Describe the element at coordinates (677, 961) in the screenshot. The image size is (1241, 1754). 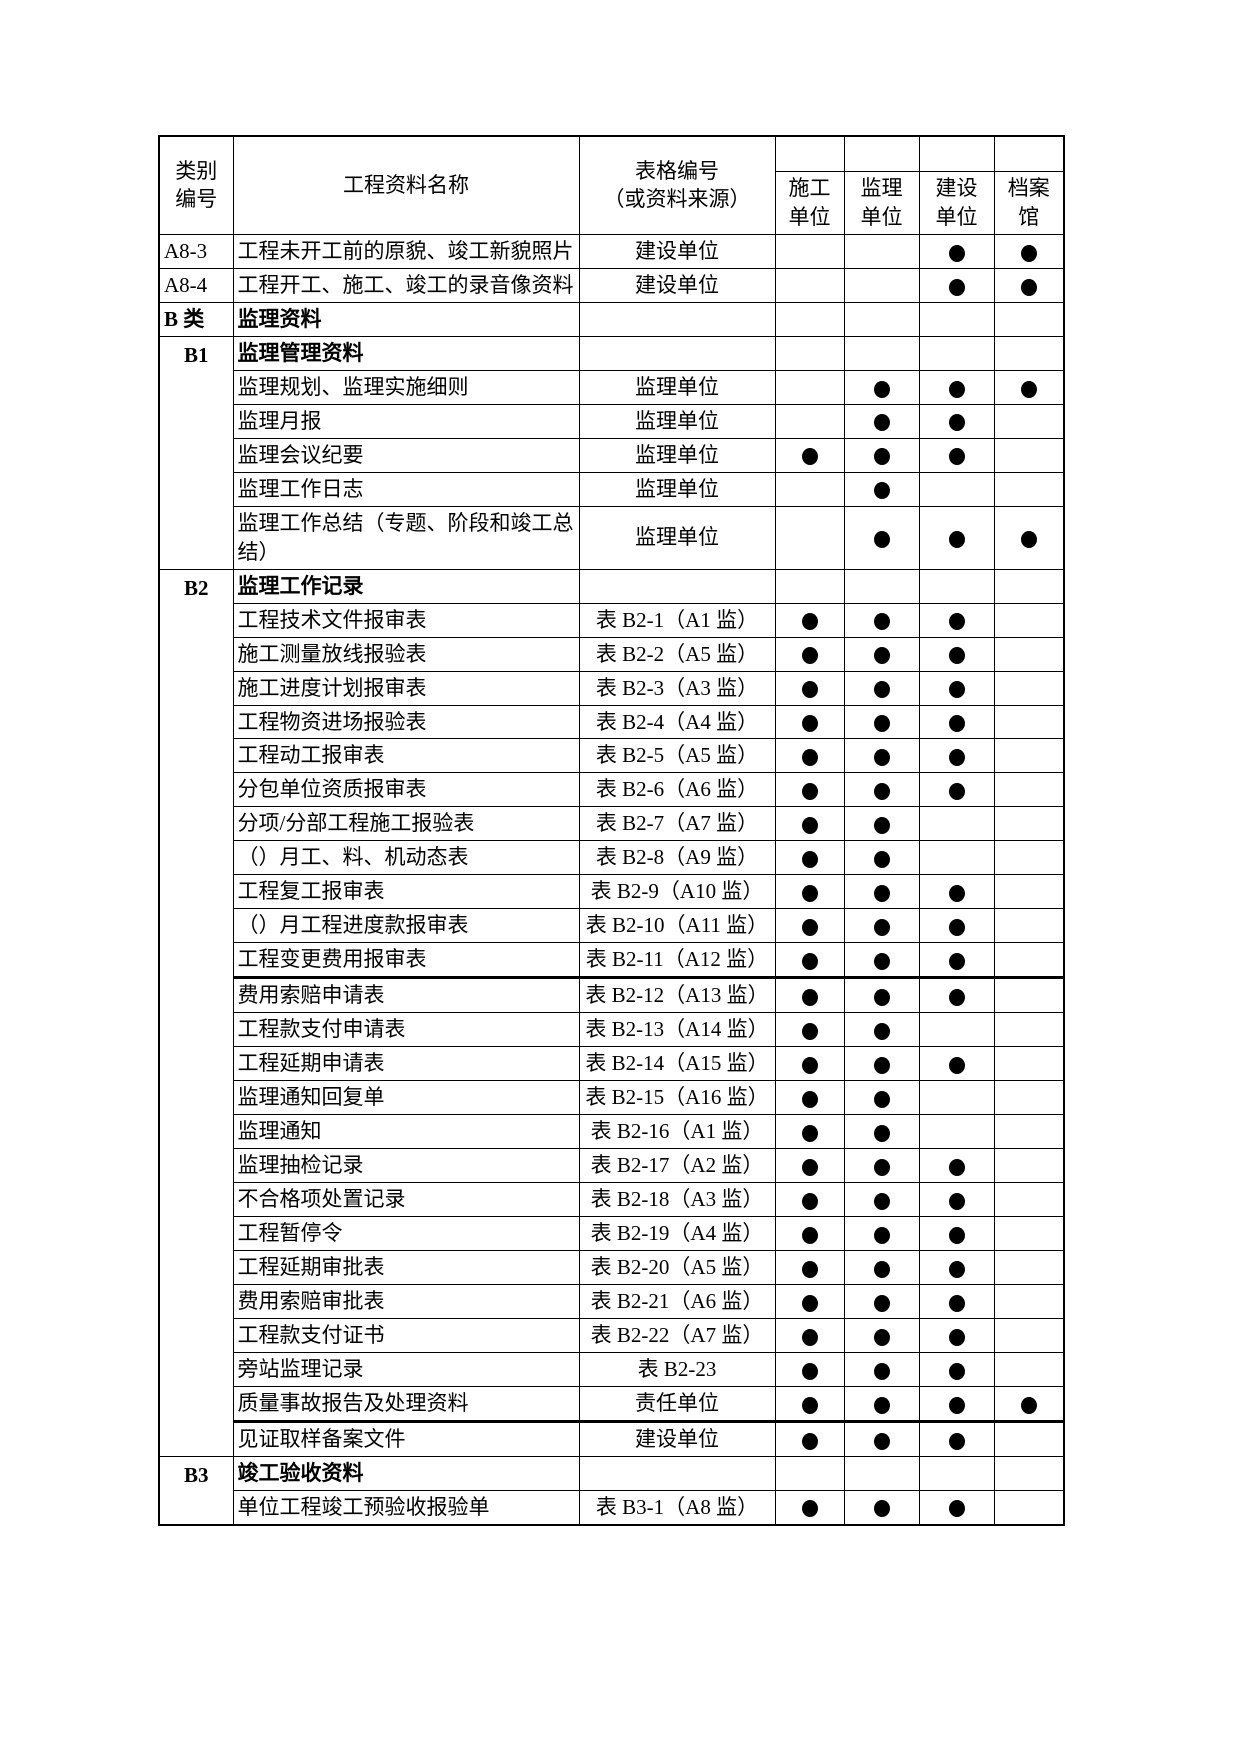
I see `form-number-cell: 表 B2-11（A12 监）` at that location.